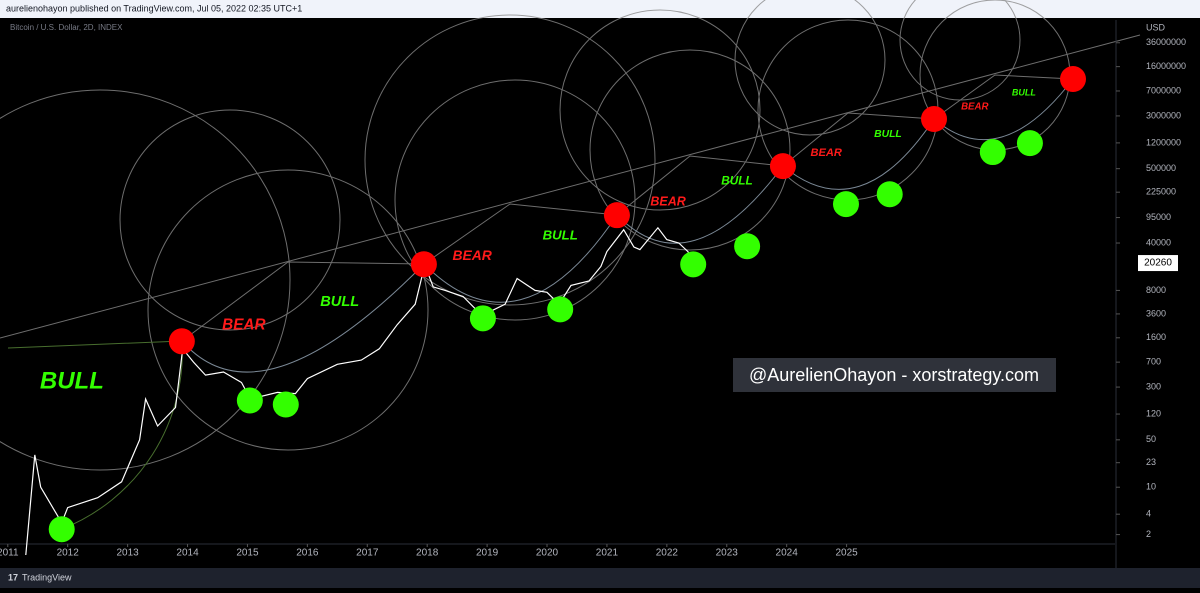  What do you see at coordinates (607, 553) in the screenshot?
I see `x-tick-label: 2021` at bounding box center [607, 553].